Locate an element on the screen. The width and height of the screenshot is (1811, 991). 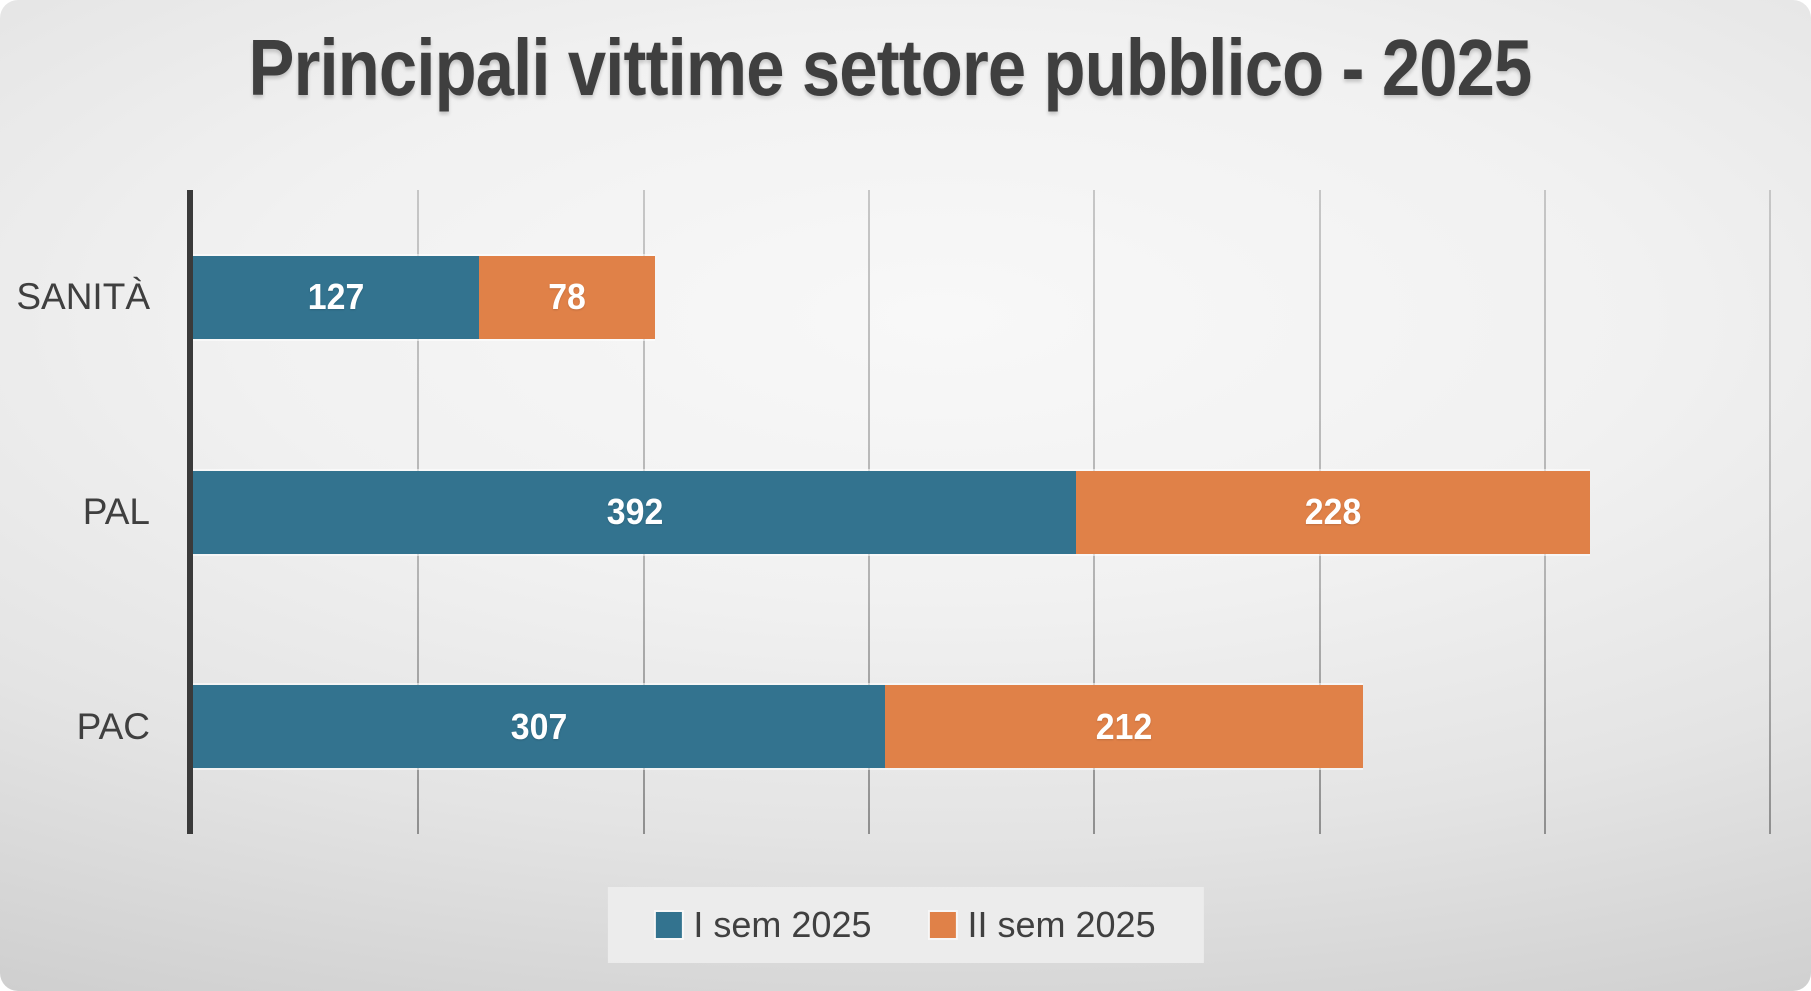
bar-segment-pal-serie1: 392 is located at coordinates (635, 512).